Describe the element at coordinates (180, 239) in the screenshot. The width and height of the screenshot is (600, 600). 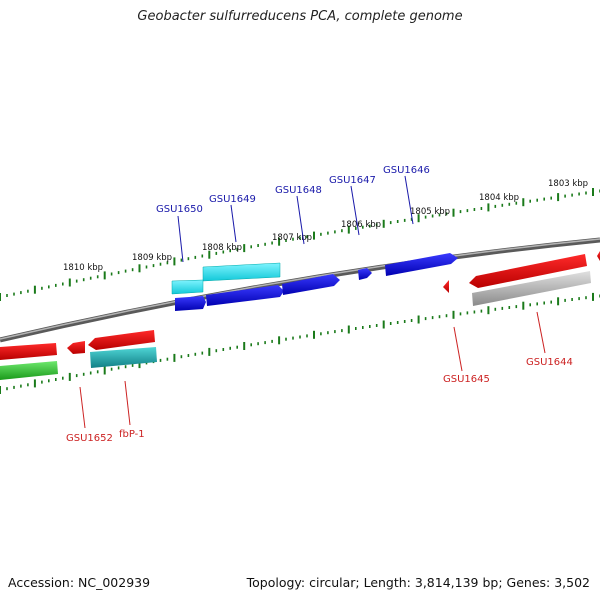
I see `leader-gsu1650` at that location.